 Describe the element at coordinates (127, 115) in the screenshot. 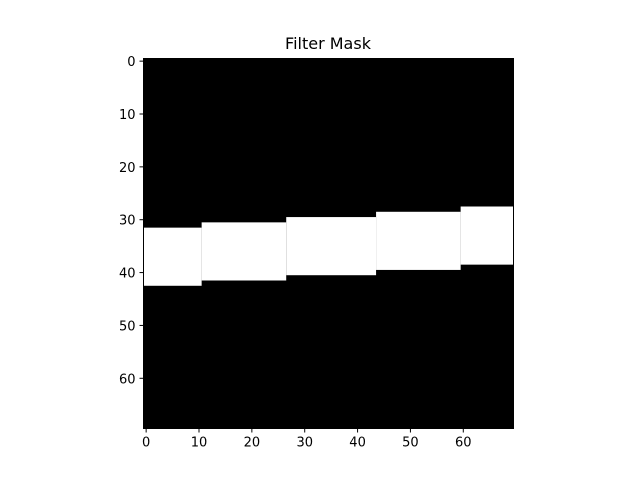

I see `y-tick-label: 10` at that location.